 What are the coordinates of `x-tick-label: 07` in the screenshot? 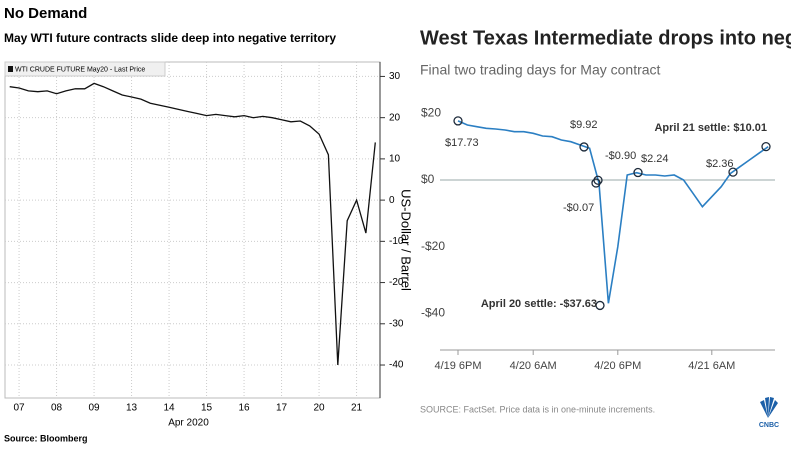 It's located at (20, 408).